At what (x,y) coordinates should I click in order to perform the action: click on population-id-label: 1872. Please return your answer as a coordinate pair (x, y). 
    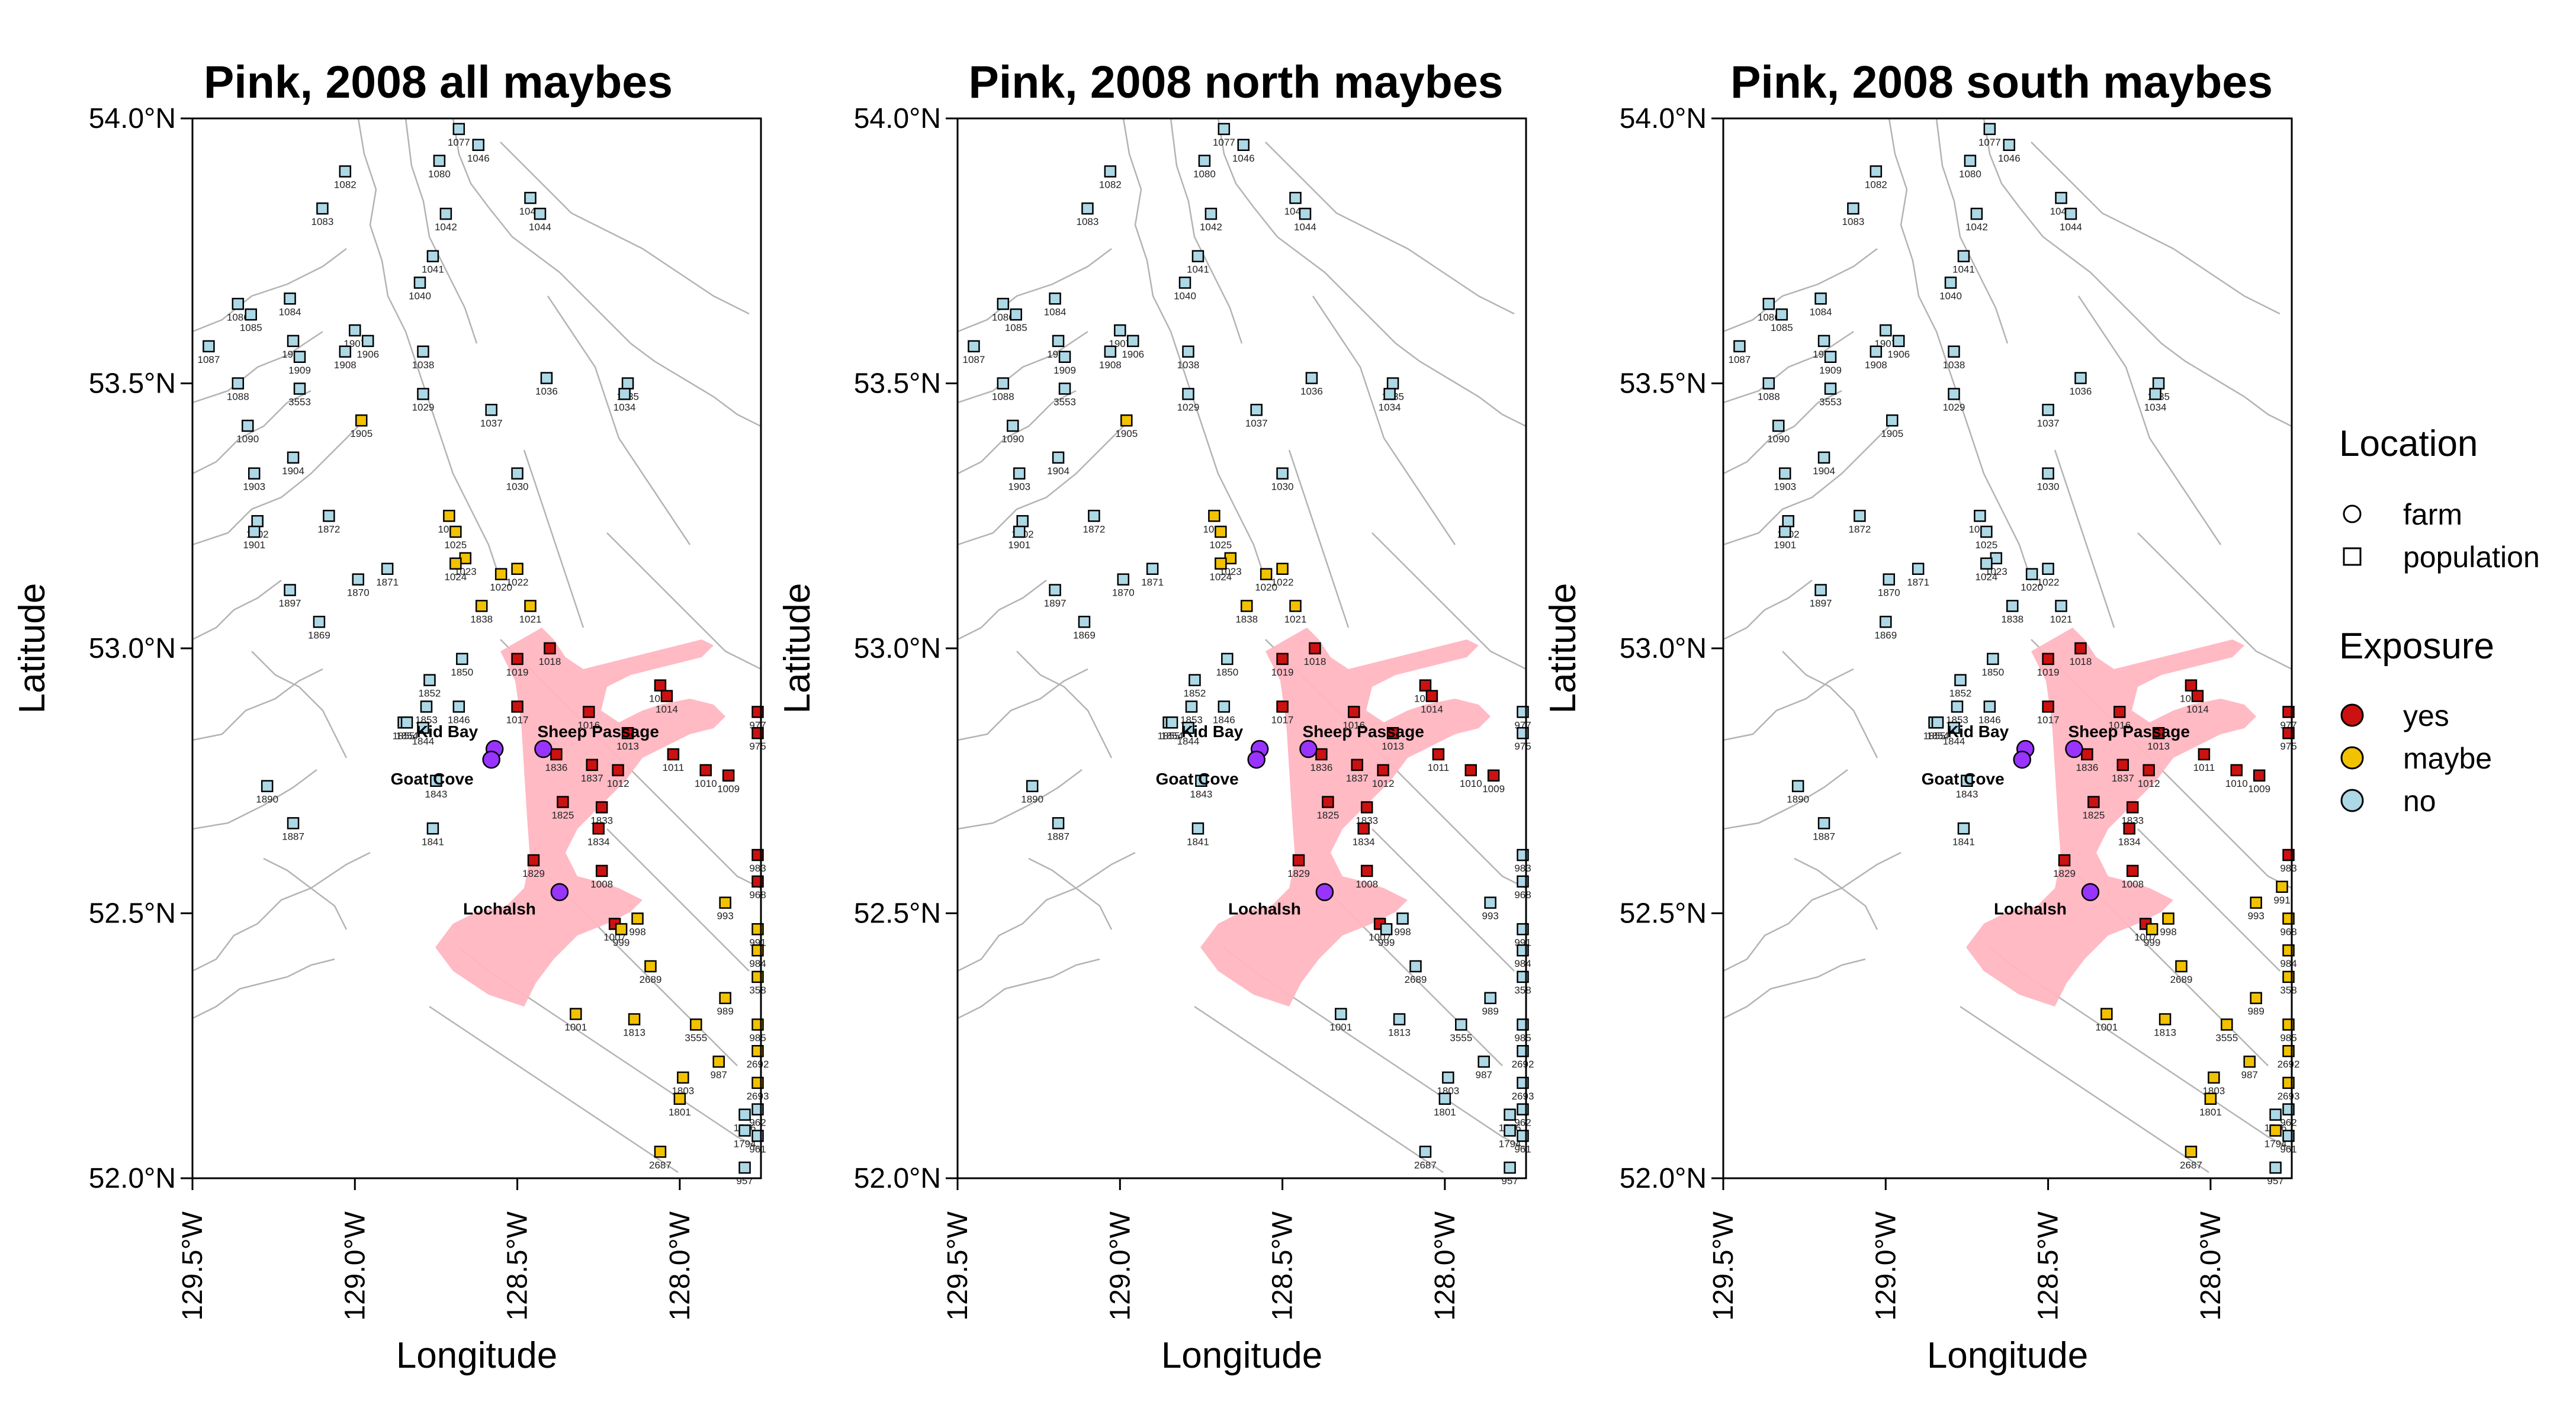
    Looking at the image, I should click on (1859, 529).